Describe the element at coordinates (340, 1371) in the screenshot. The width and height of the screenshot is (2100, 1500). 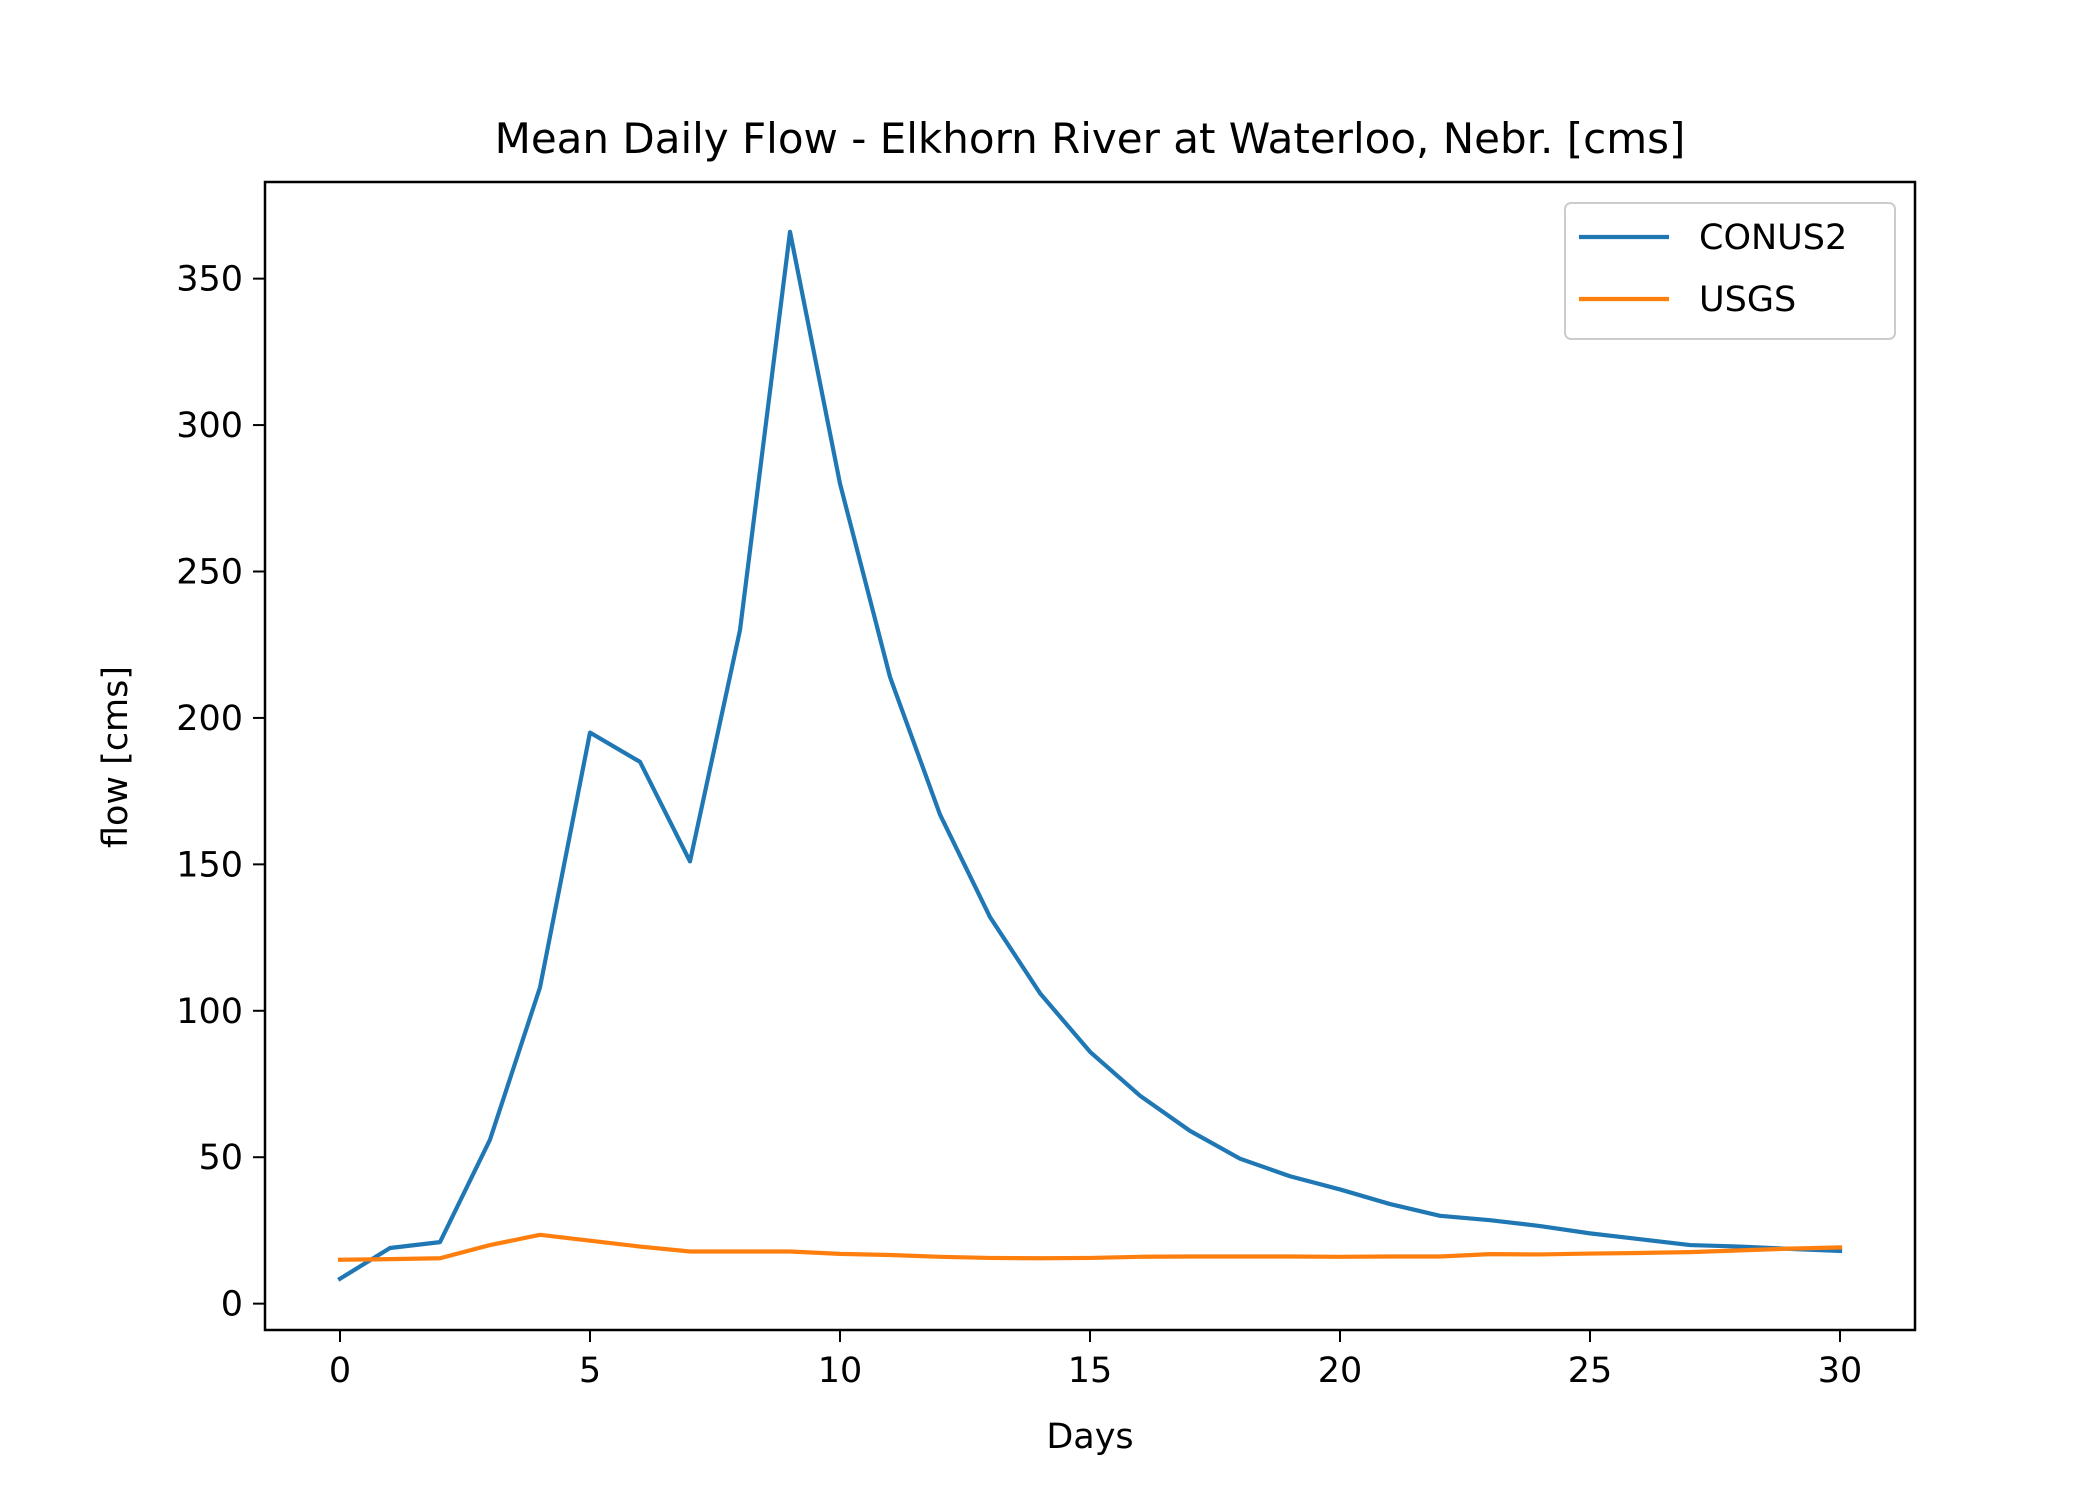
I see `x-tick-label: 0` at that location.